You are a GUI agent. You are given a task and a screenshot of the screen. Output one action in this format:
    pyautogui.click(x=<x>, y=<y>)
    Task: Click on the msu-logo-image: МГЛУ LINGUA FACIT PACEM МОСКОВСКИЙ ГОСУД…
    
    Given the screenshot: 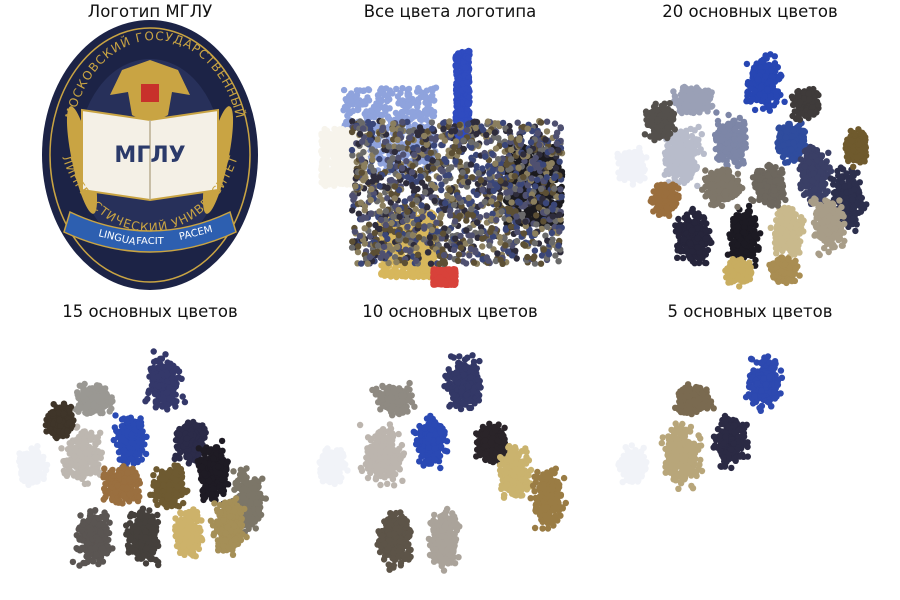 What is the action you would take?
    pyautogui.click(x=150, y=155)
    